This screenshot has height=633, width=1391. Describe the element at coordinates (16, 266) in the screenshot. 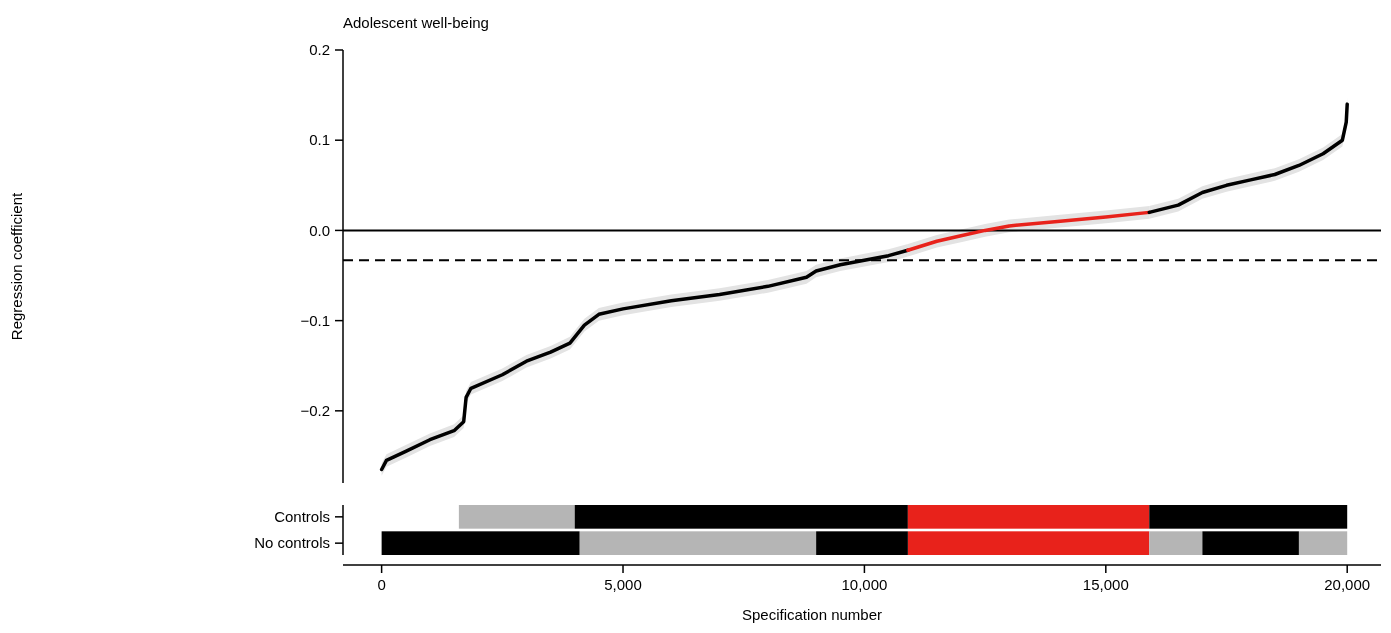

I see `y-axis-title: Regression coefficient` at that location.